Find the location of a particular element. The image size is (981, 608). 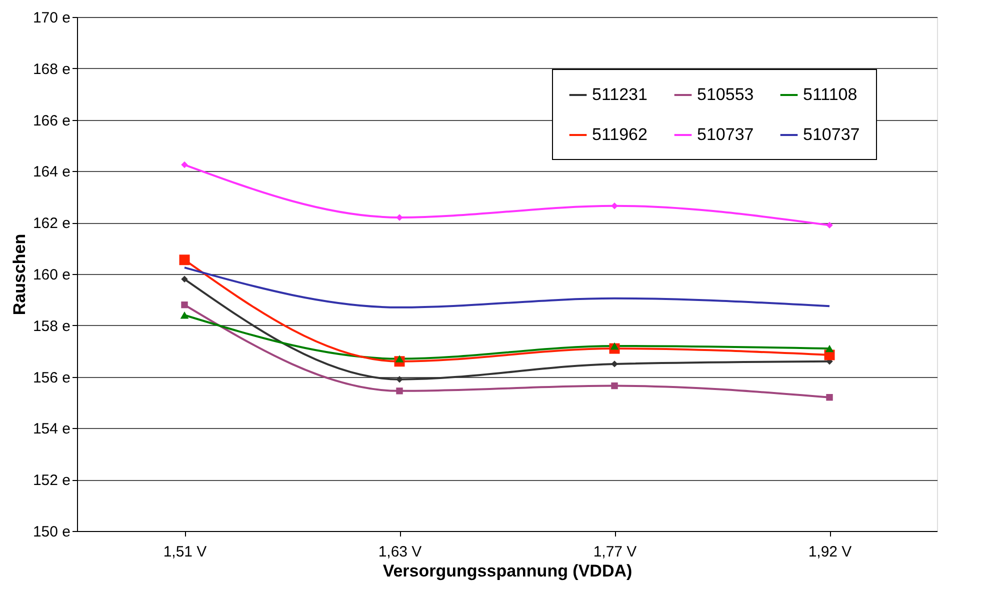

y-tick-label: 156 e is located at coordinates (51, 377).